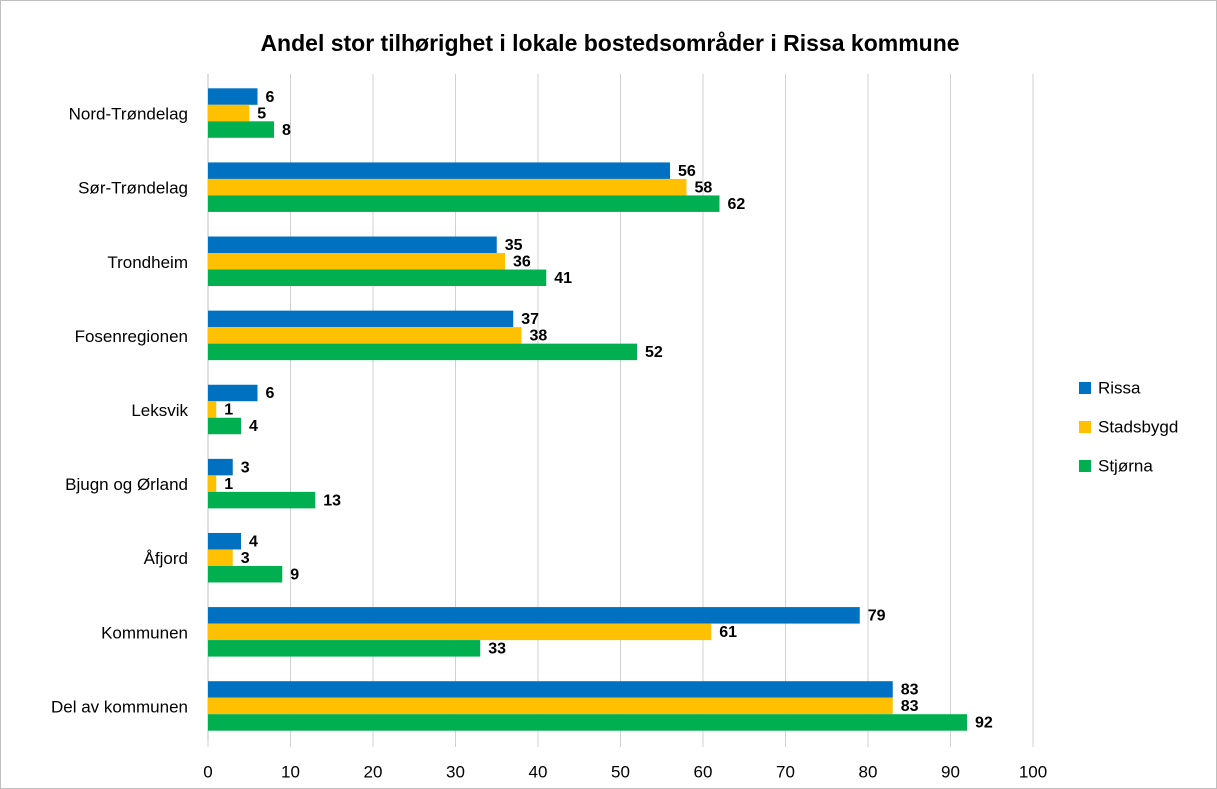 The image size is (1217, 789). Describe the element at coordinates (703, 771) in the screenshot. I see `x-tick-label: 60` at that location.